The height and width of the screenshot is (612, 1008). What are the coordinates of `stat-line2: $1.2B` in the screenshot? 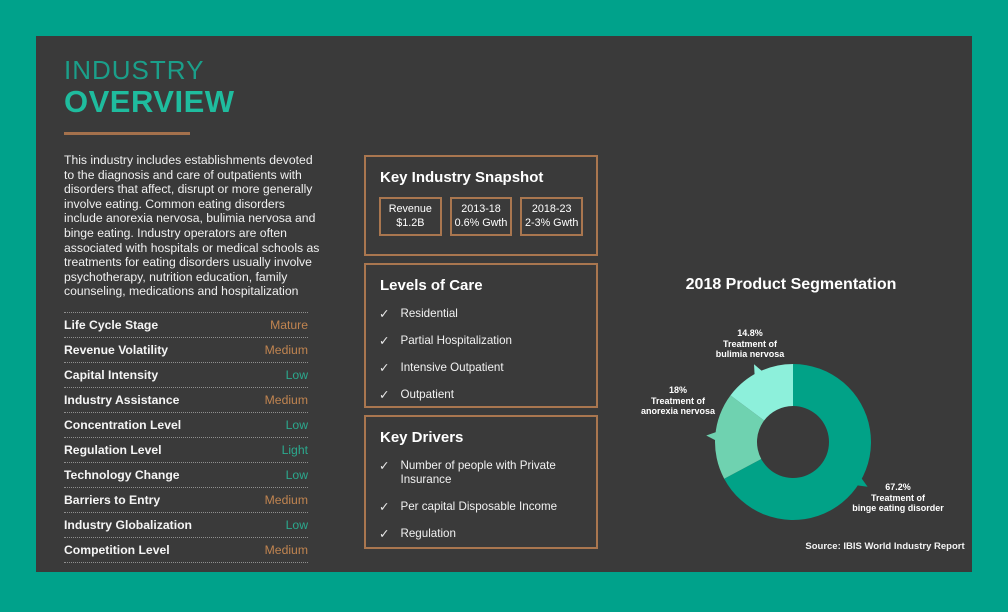 It's located at (410, 223).